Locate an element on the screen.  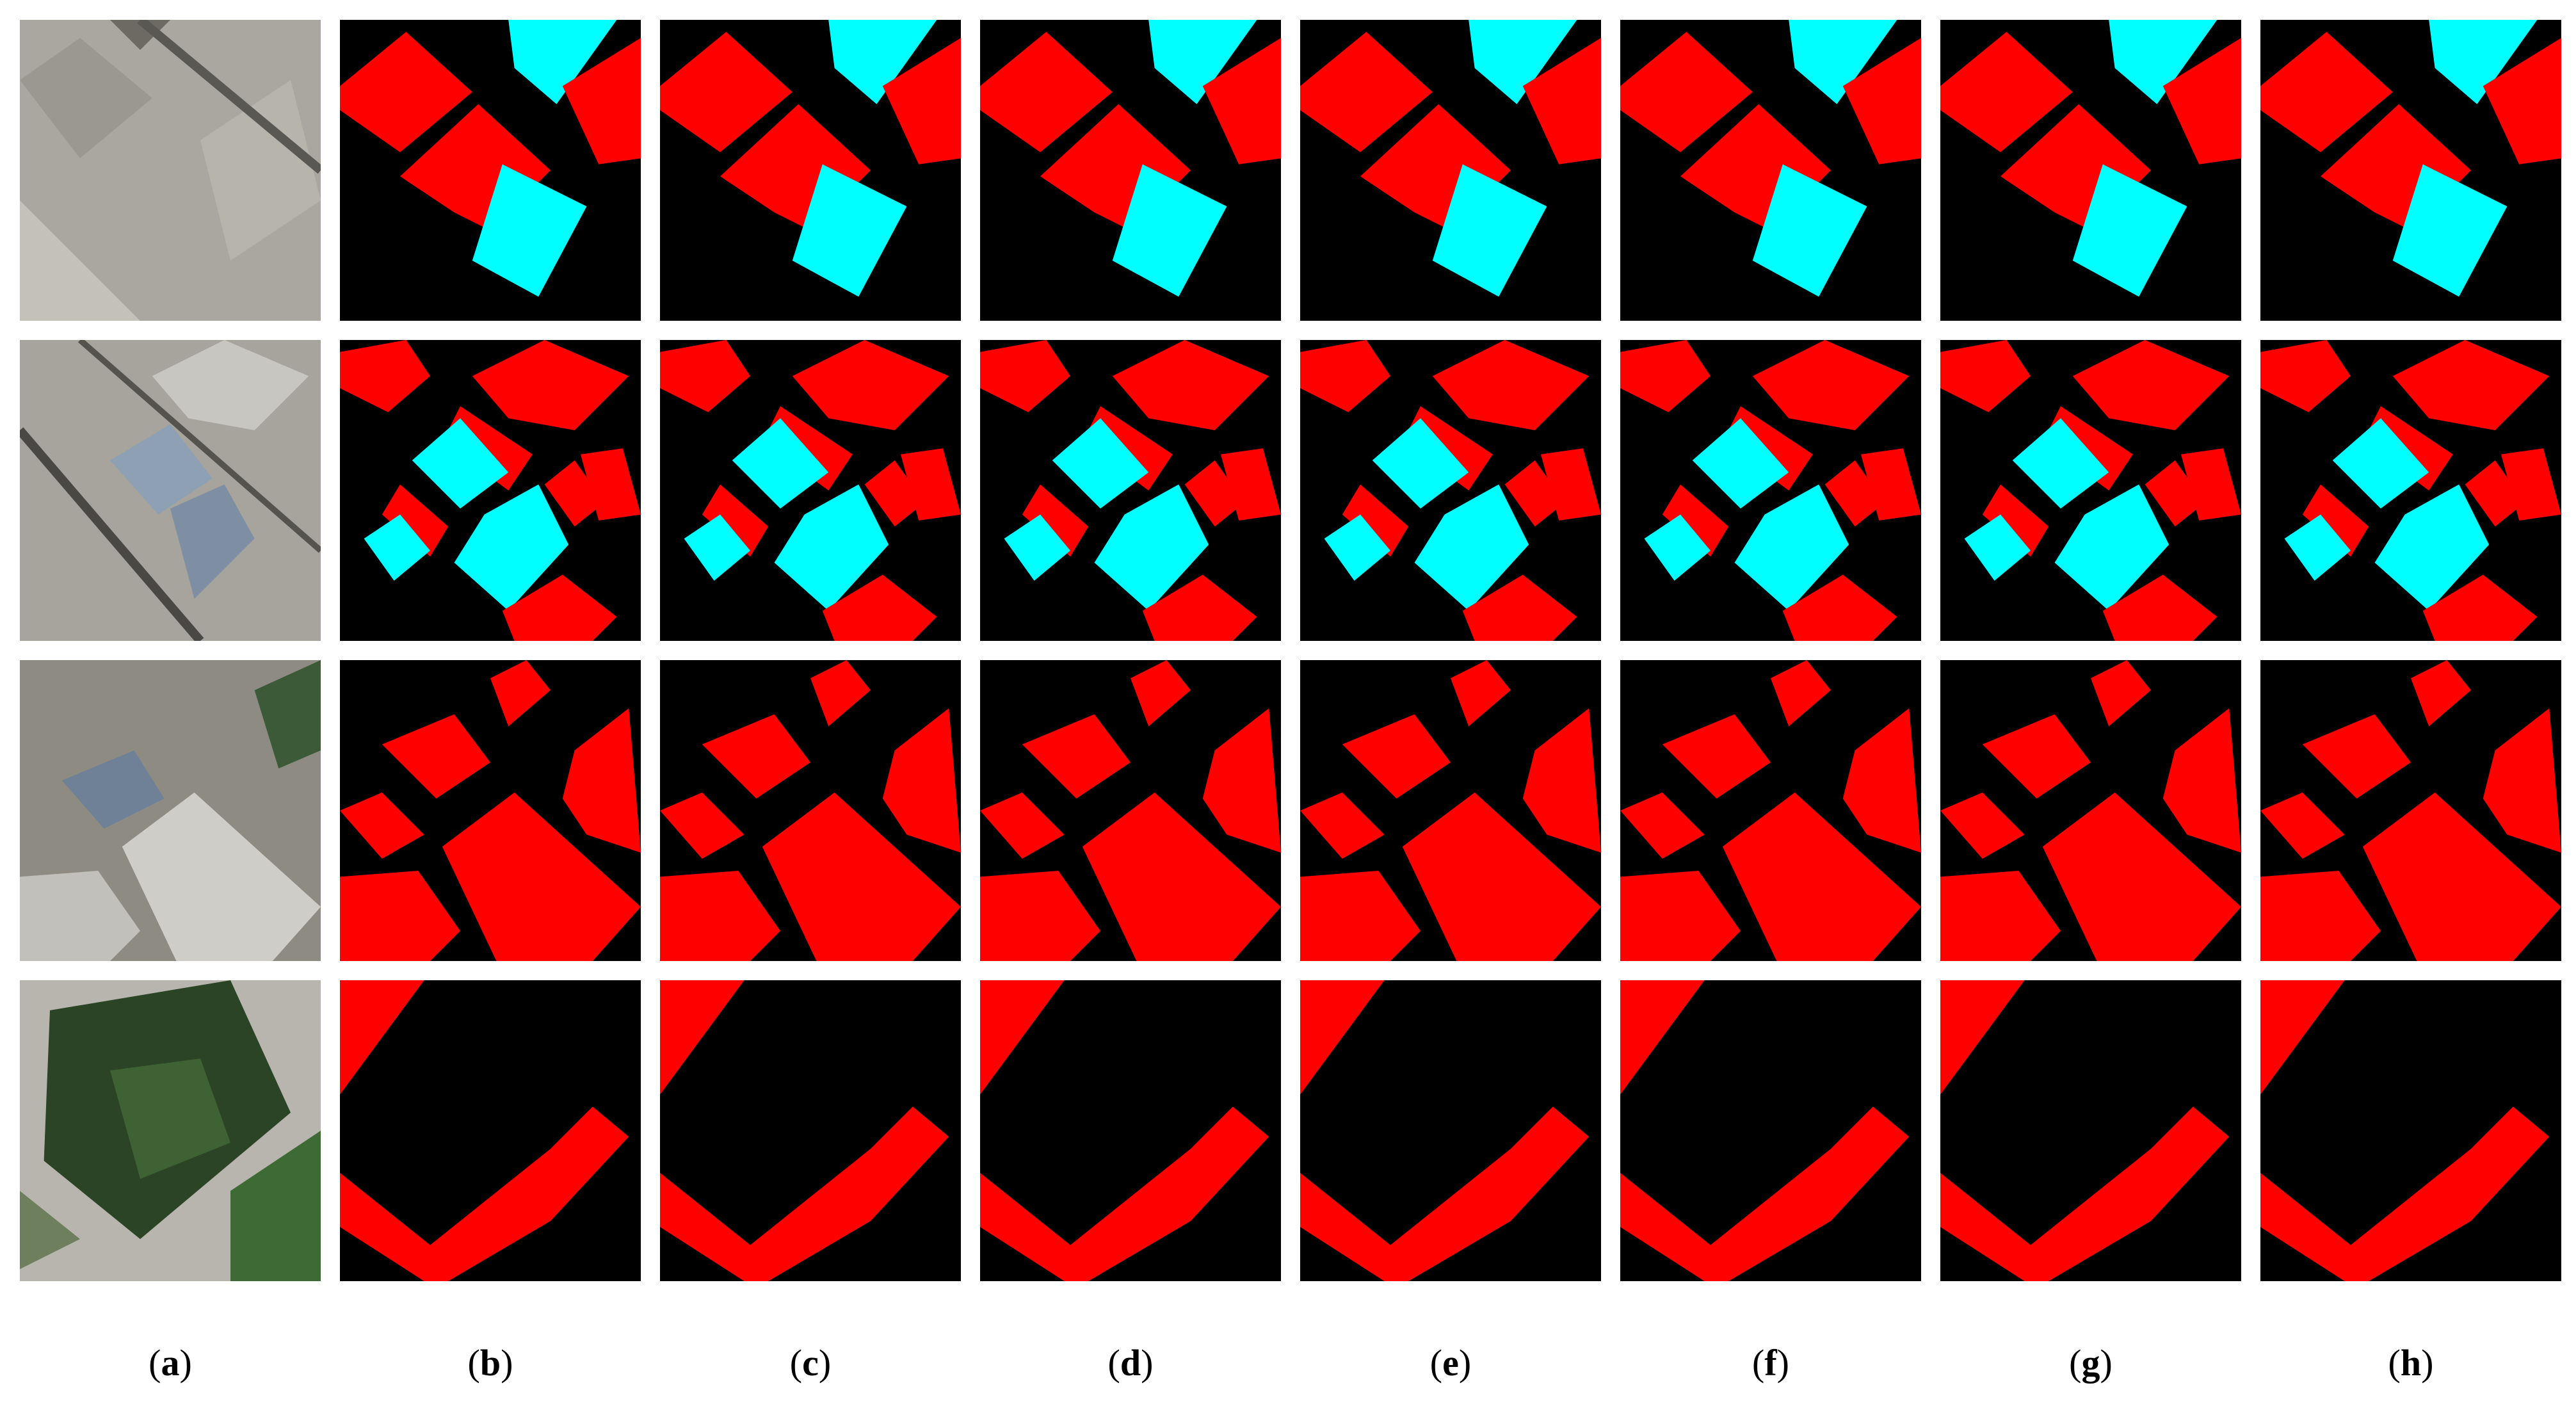
panel-letter: h is located at coordinates (2411, 1363).